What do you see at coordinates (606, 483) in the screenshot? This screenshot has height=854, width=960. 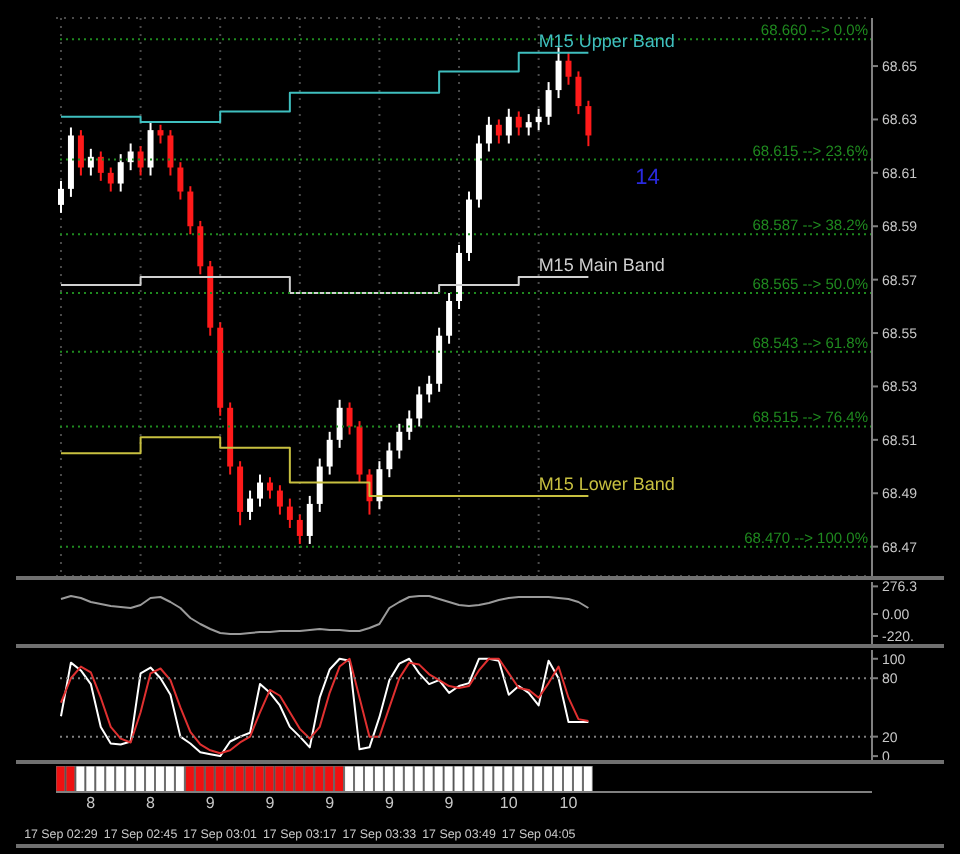 I see `series-label: M15 Lower Band` at bounding box center [606, 483].